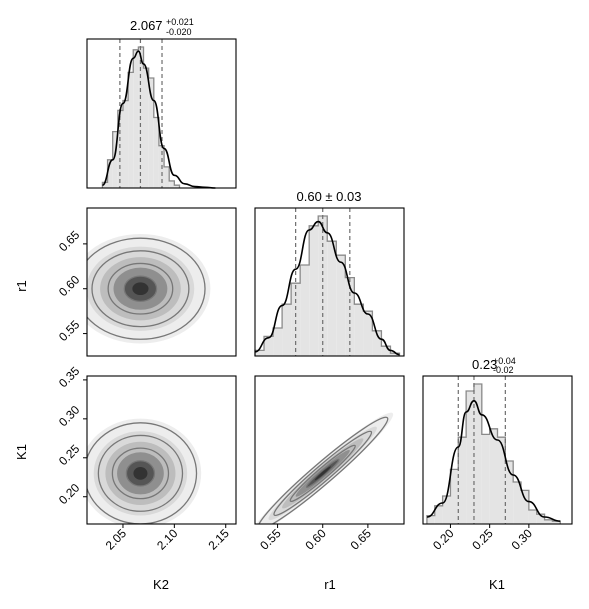  I want to click on kde-curve-K2, so click(158, 119).